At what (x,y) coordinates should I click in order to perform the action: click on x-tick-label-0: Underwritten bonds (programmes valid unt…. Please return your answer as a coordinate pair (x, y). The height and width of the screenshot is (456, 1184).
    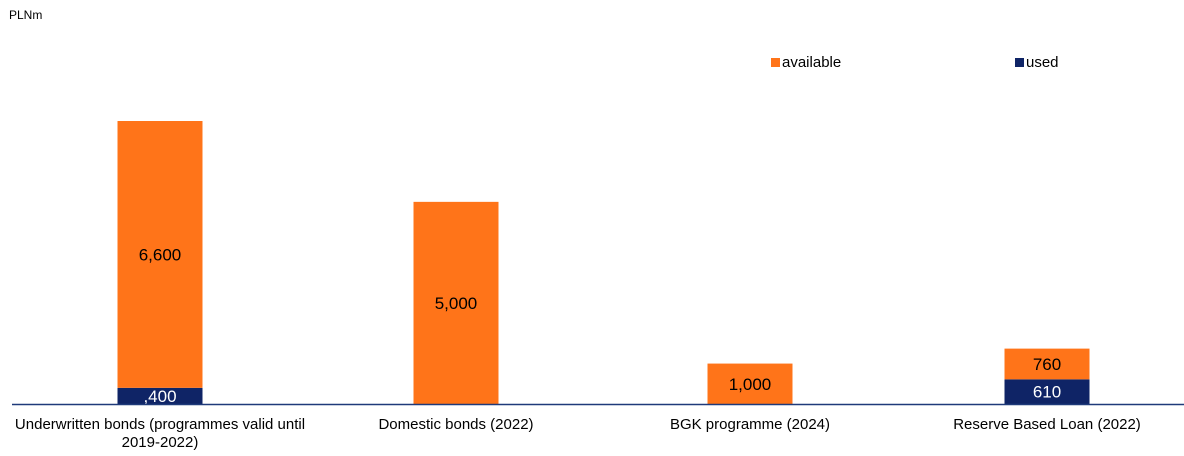
    Looking at the image, I should click on (160, 433).